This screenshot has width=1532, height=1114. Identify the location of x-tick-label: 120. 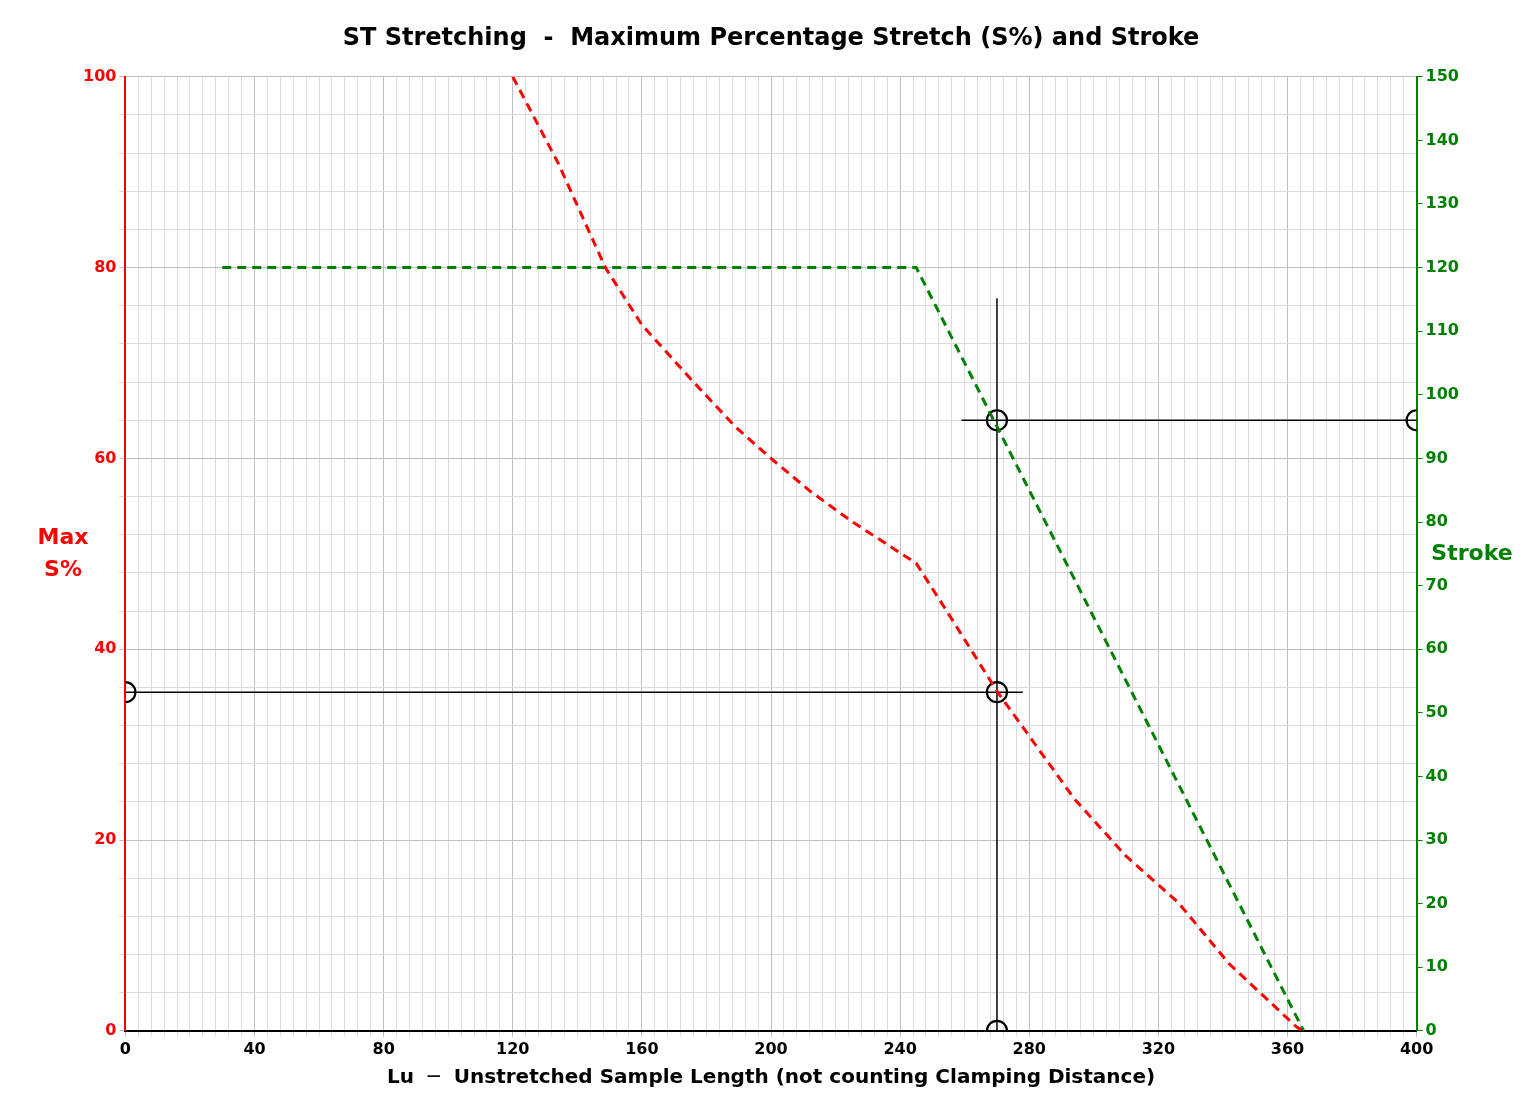
(513, 1048).